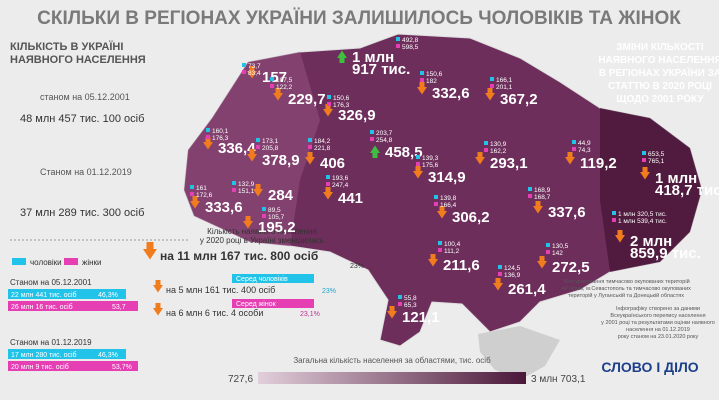 The height and width of the screenshot is (400, 719). Describe the element at coordinates (246, 184) in the screenshot. I see `region-men: 132,9` at that location.